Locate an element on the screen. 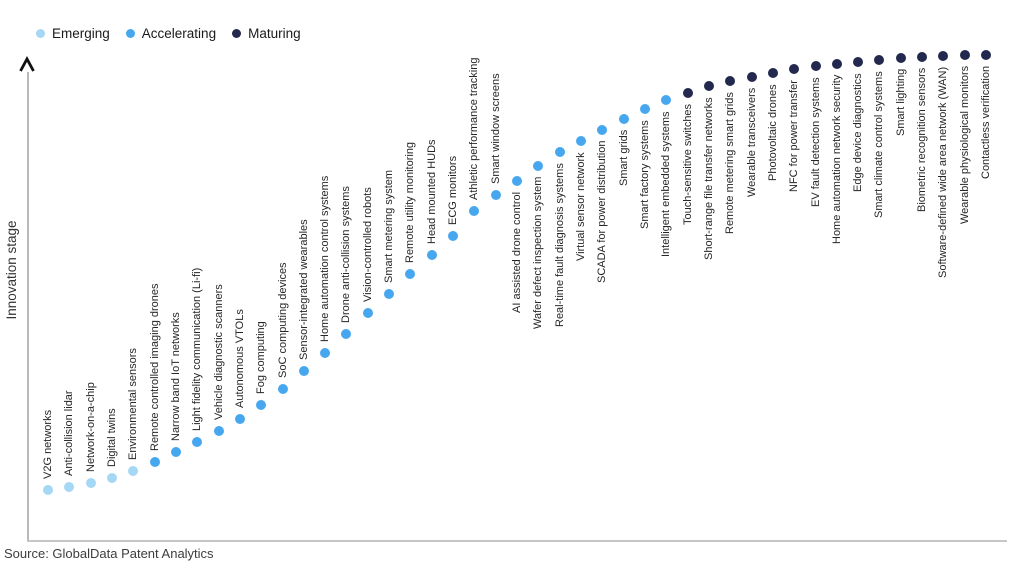 This screenshot has height=576, width=1024. chart-legend: Emerging Accelerating Maturing is located at coordinates (168, 33).